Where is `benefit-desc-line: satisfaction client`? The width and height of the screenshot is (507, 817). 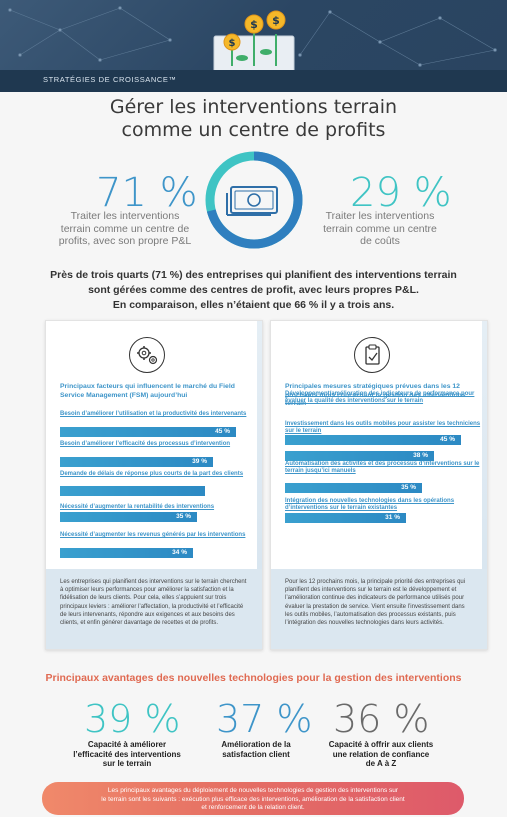
benefit-desc-line: satisfaction client is located at coordinates (256, 754).